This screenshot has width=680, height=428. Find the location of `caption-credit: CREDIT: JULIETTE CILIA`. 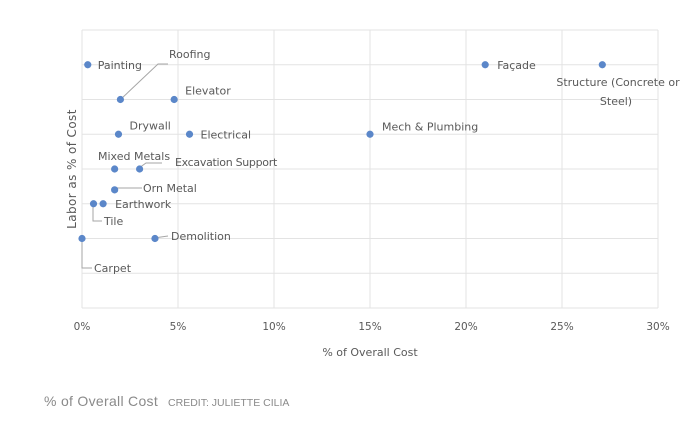

caption-credit: CREDIT: JULIETTE CILIA is located at coordinates (229, 403).